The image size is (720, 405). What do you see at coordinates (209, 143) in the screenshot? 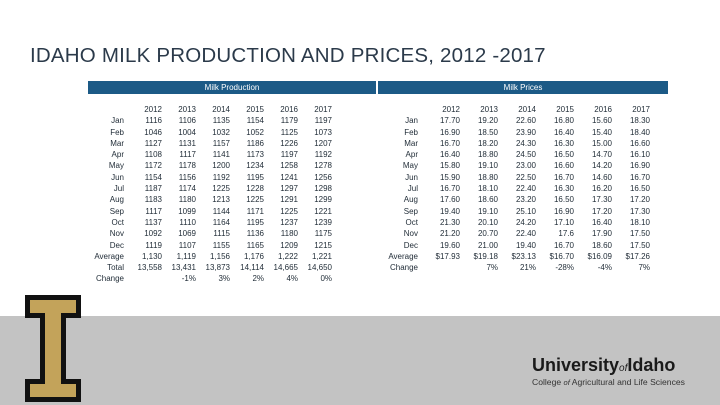
I see `table-row: Mar 1127 1131 1157 1186 1226 1207` at bounding box center [209, 143].